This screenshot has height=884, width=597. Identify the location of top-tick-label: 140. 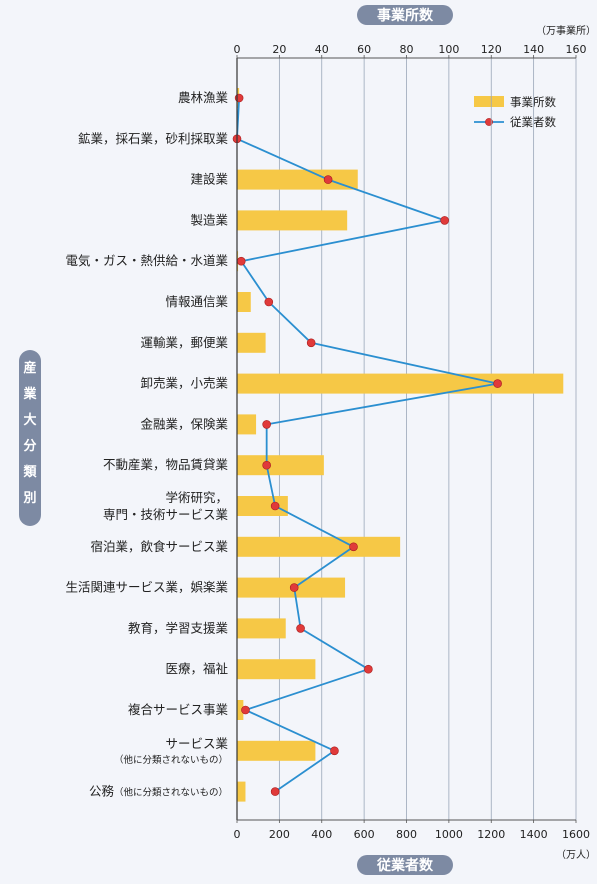
(533, 49).